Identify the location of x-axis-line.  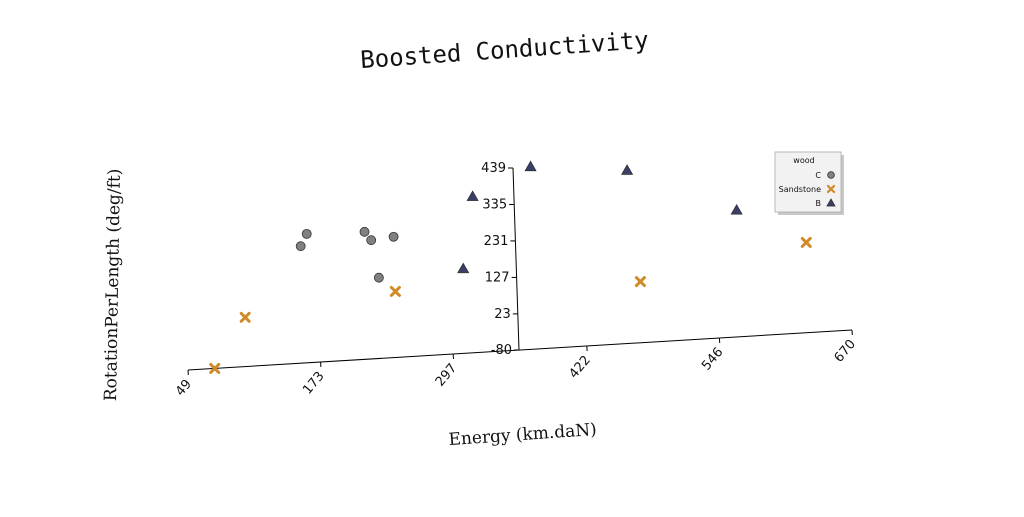
(520, 350).